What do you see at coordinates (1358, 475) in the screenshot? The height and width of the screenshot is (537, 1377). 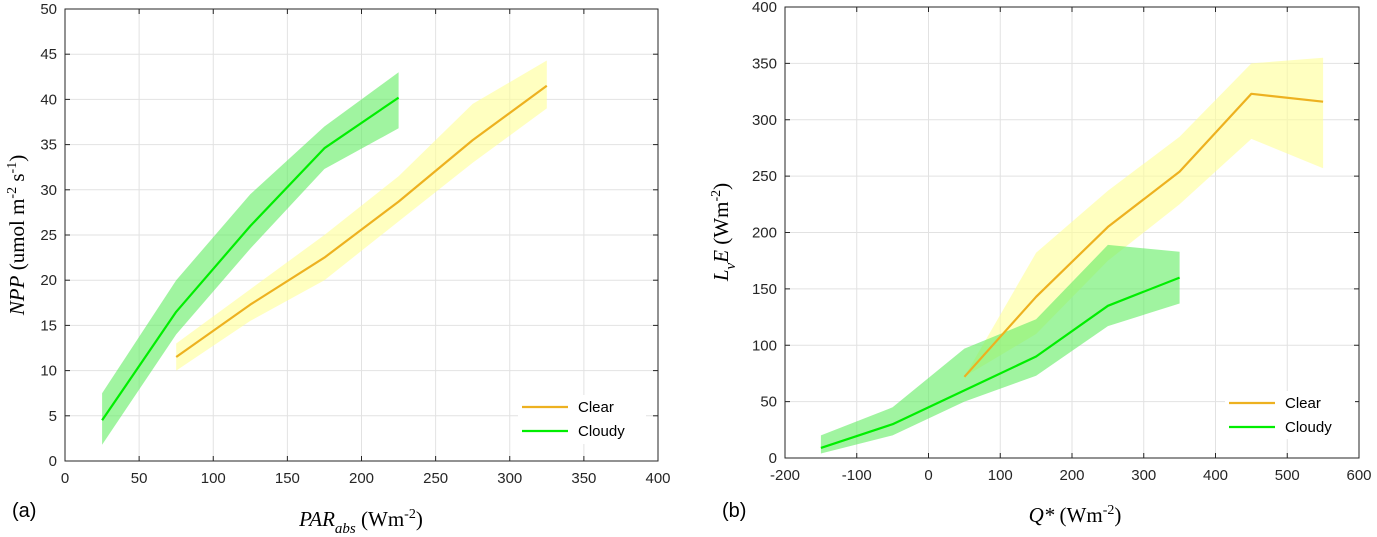 I see `x-tick-label: 600` at bounding box center [1358, 475].